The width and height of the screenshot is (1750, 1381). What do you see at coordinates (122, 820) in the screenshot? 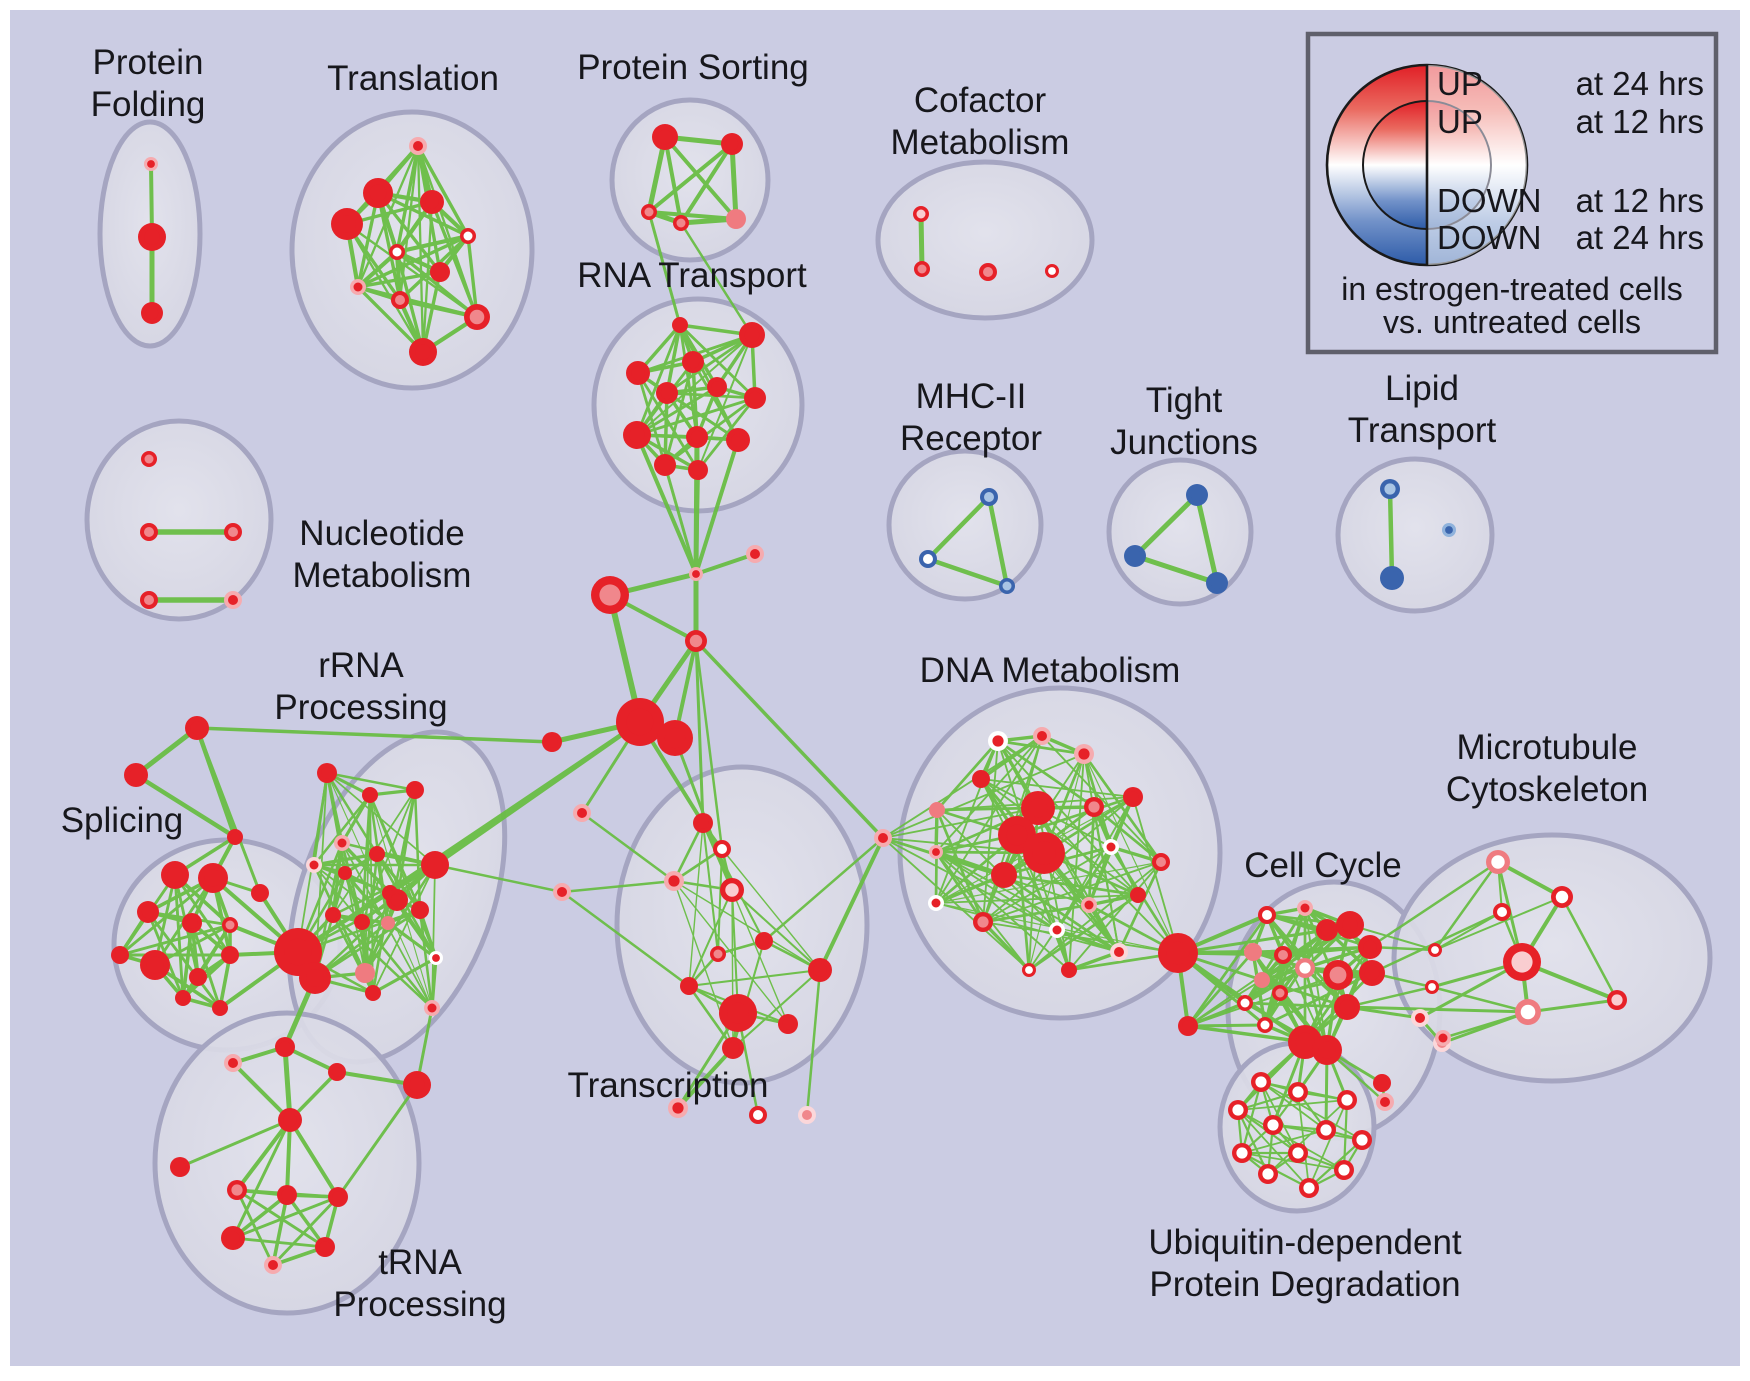
I see `cluster-label-spl: Splicing` at bounding box center [122, 820].